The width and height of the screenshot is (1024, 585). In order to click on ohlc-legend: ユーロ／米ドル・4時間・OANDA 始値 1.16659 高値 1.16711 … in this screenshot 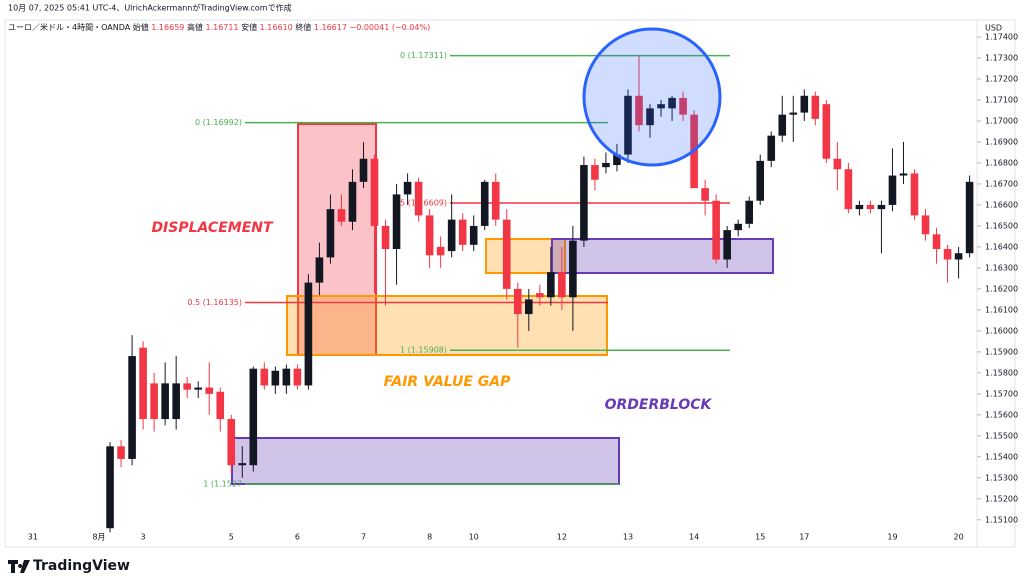, I will do `click(219, 27)`.